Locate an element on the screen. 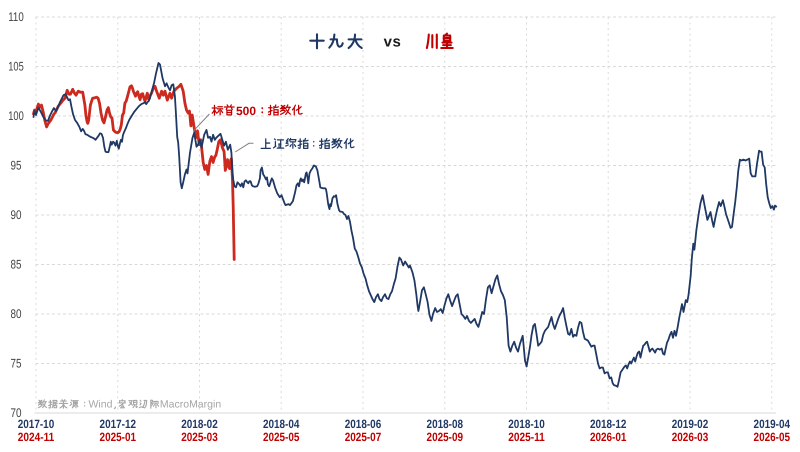  svg-text: 105 is located at coordinates (16, 66).